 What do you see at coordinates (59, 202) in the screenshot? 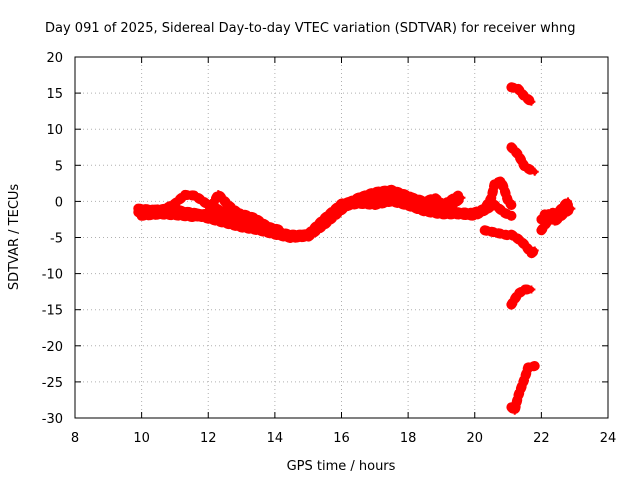
I see `y-tick-label: 0` at bounding box center [59, 202].